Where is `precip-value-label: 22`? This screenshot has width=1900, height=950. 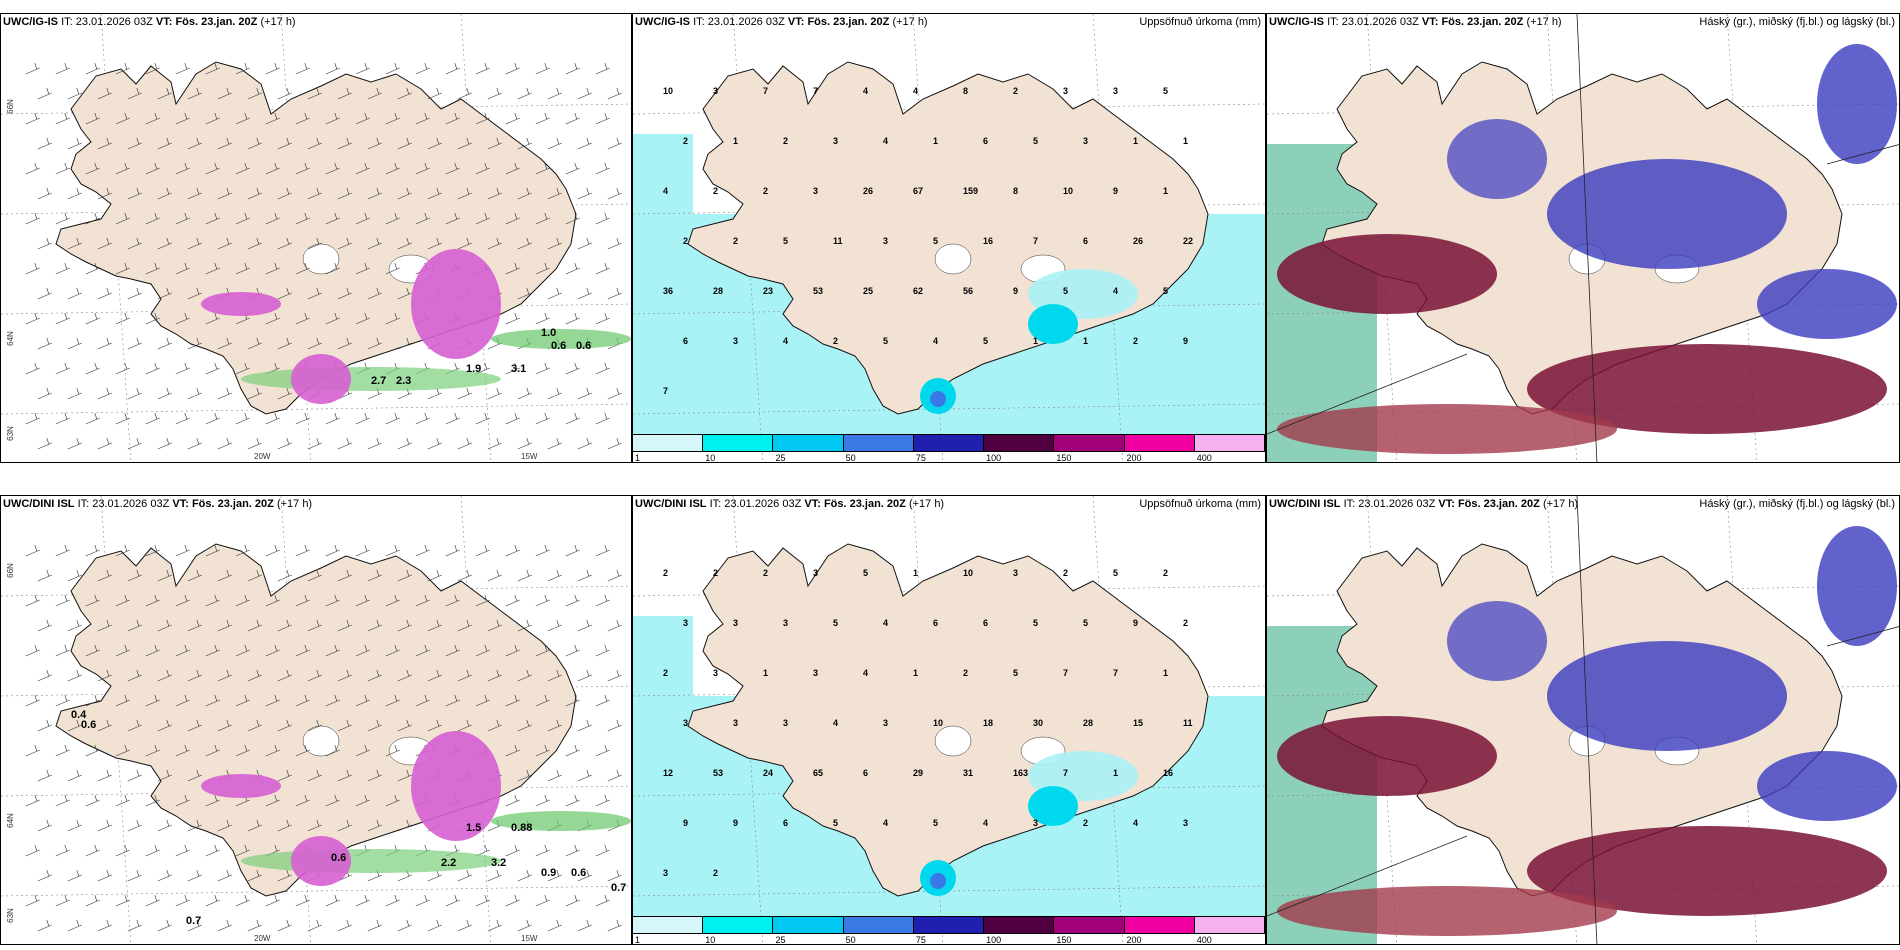
precip-value-label: 22 is located at coordinates (1188, 241).